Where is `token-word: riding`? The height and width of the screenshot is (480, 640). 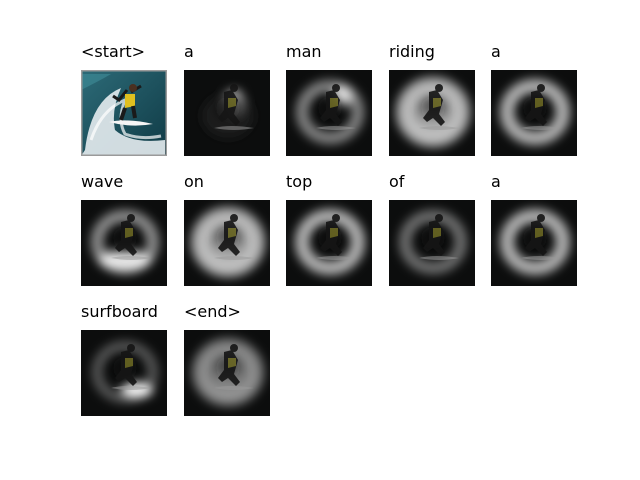
token-word: riding is located at coordinates (412, 51).